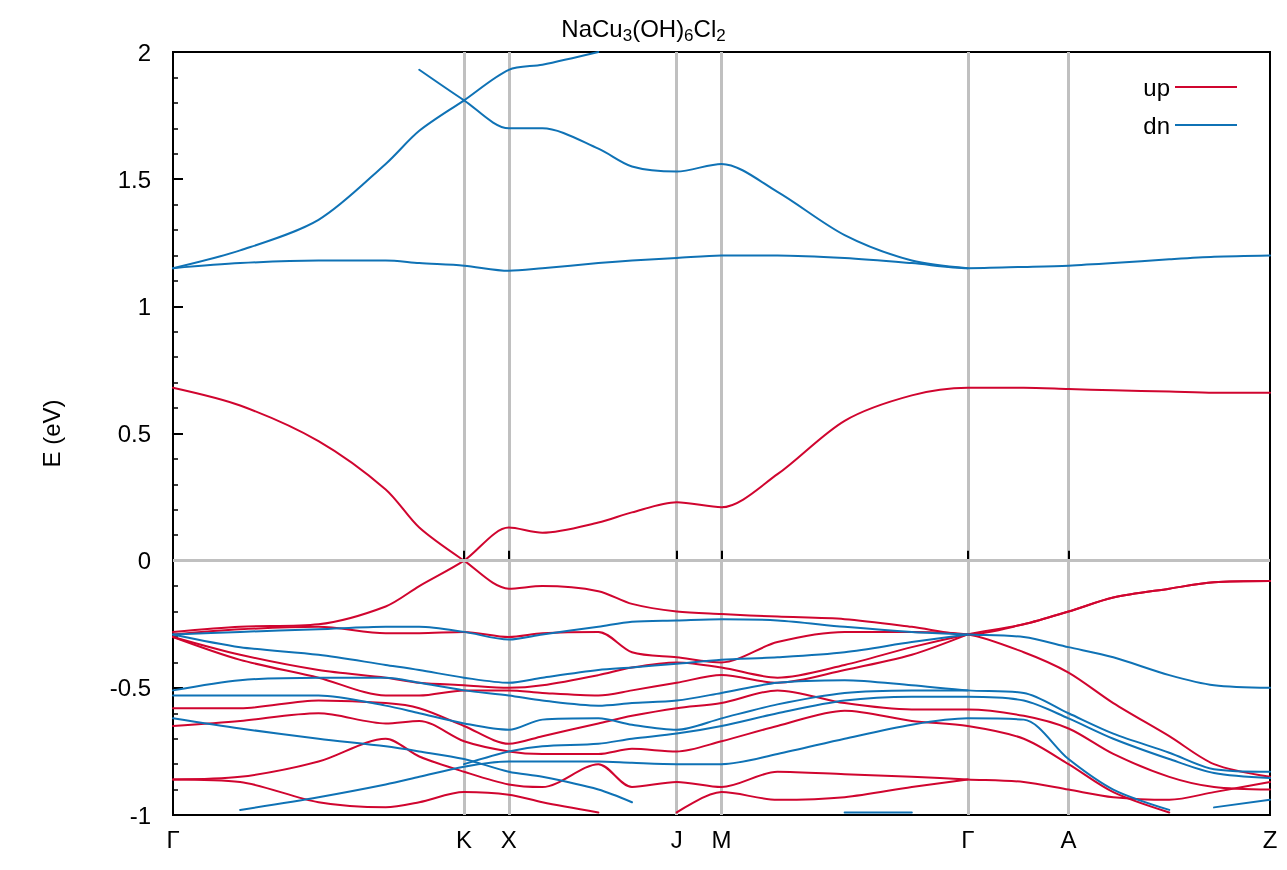 This screenshot has width=1287, height=870. I want to click on y-tick-label: 1.5, so click(134, 179).